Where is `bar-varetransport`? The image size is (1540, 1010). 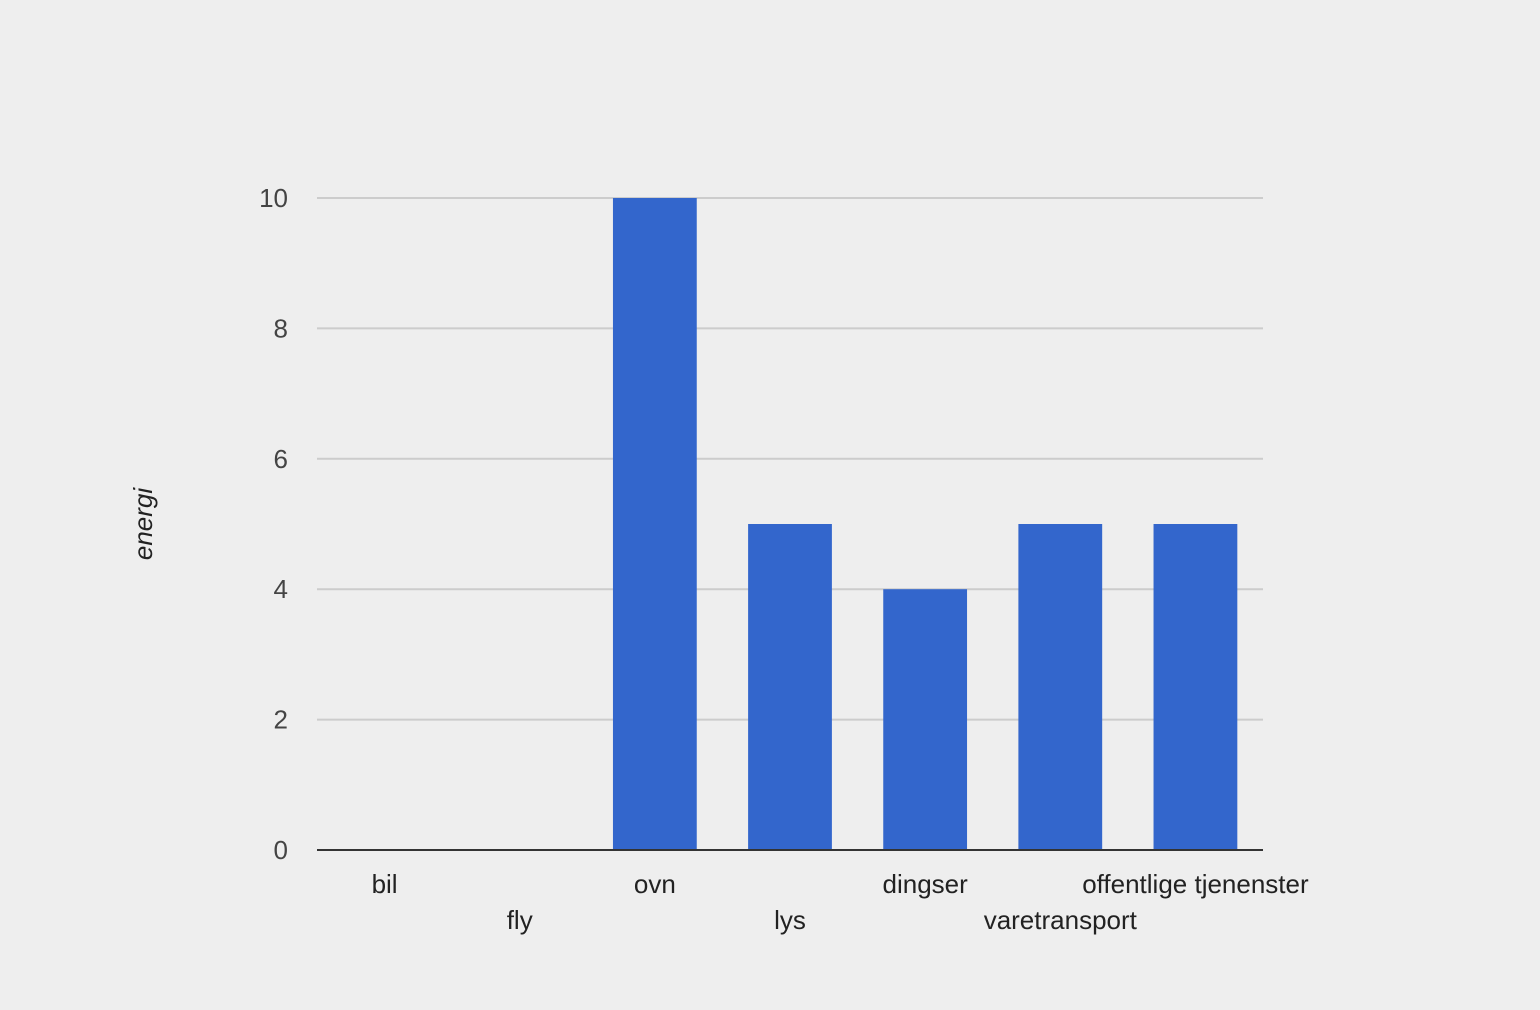
bar-varetransport is located at coordinates (1060, 687).